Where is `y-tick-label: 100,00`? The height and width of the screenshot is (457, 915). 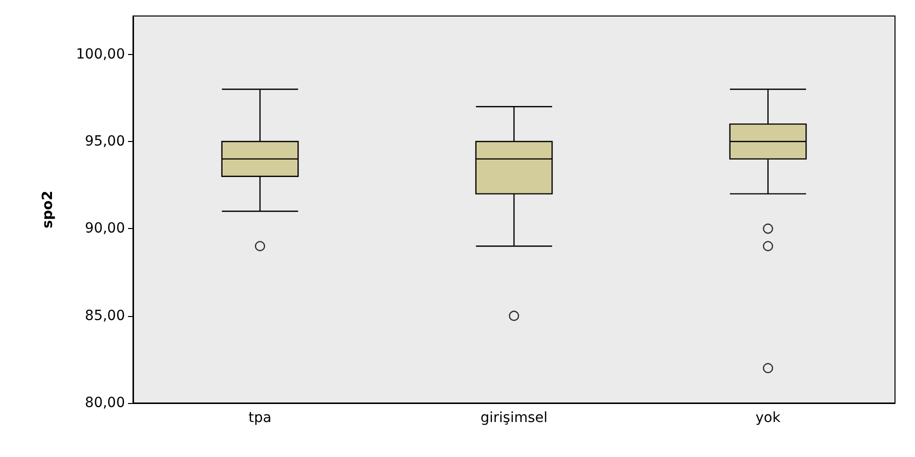
y-tick-label: 100,00 is located at coordinates (100, 54).